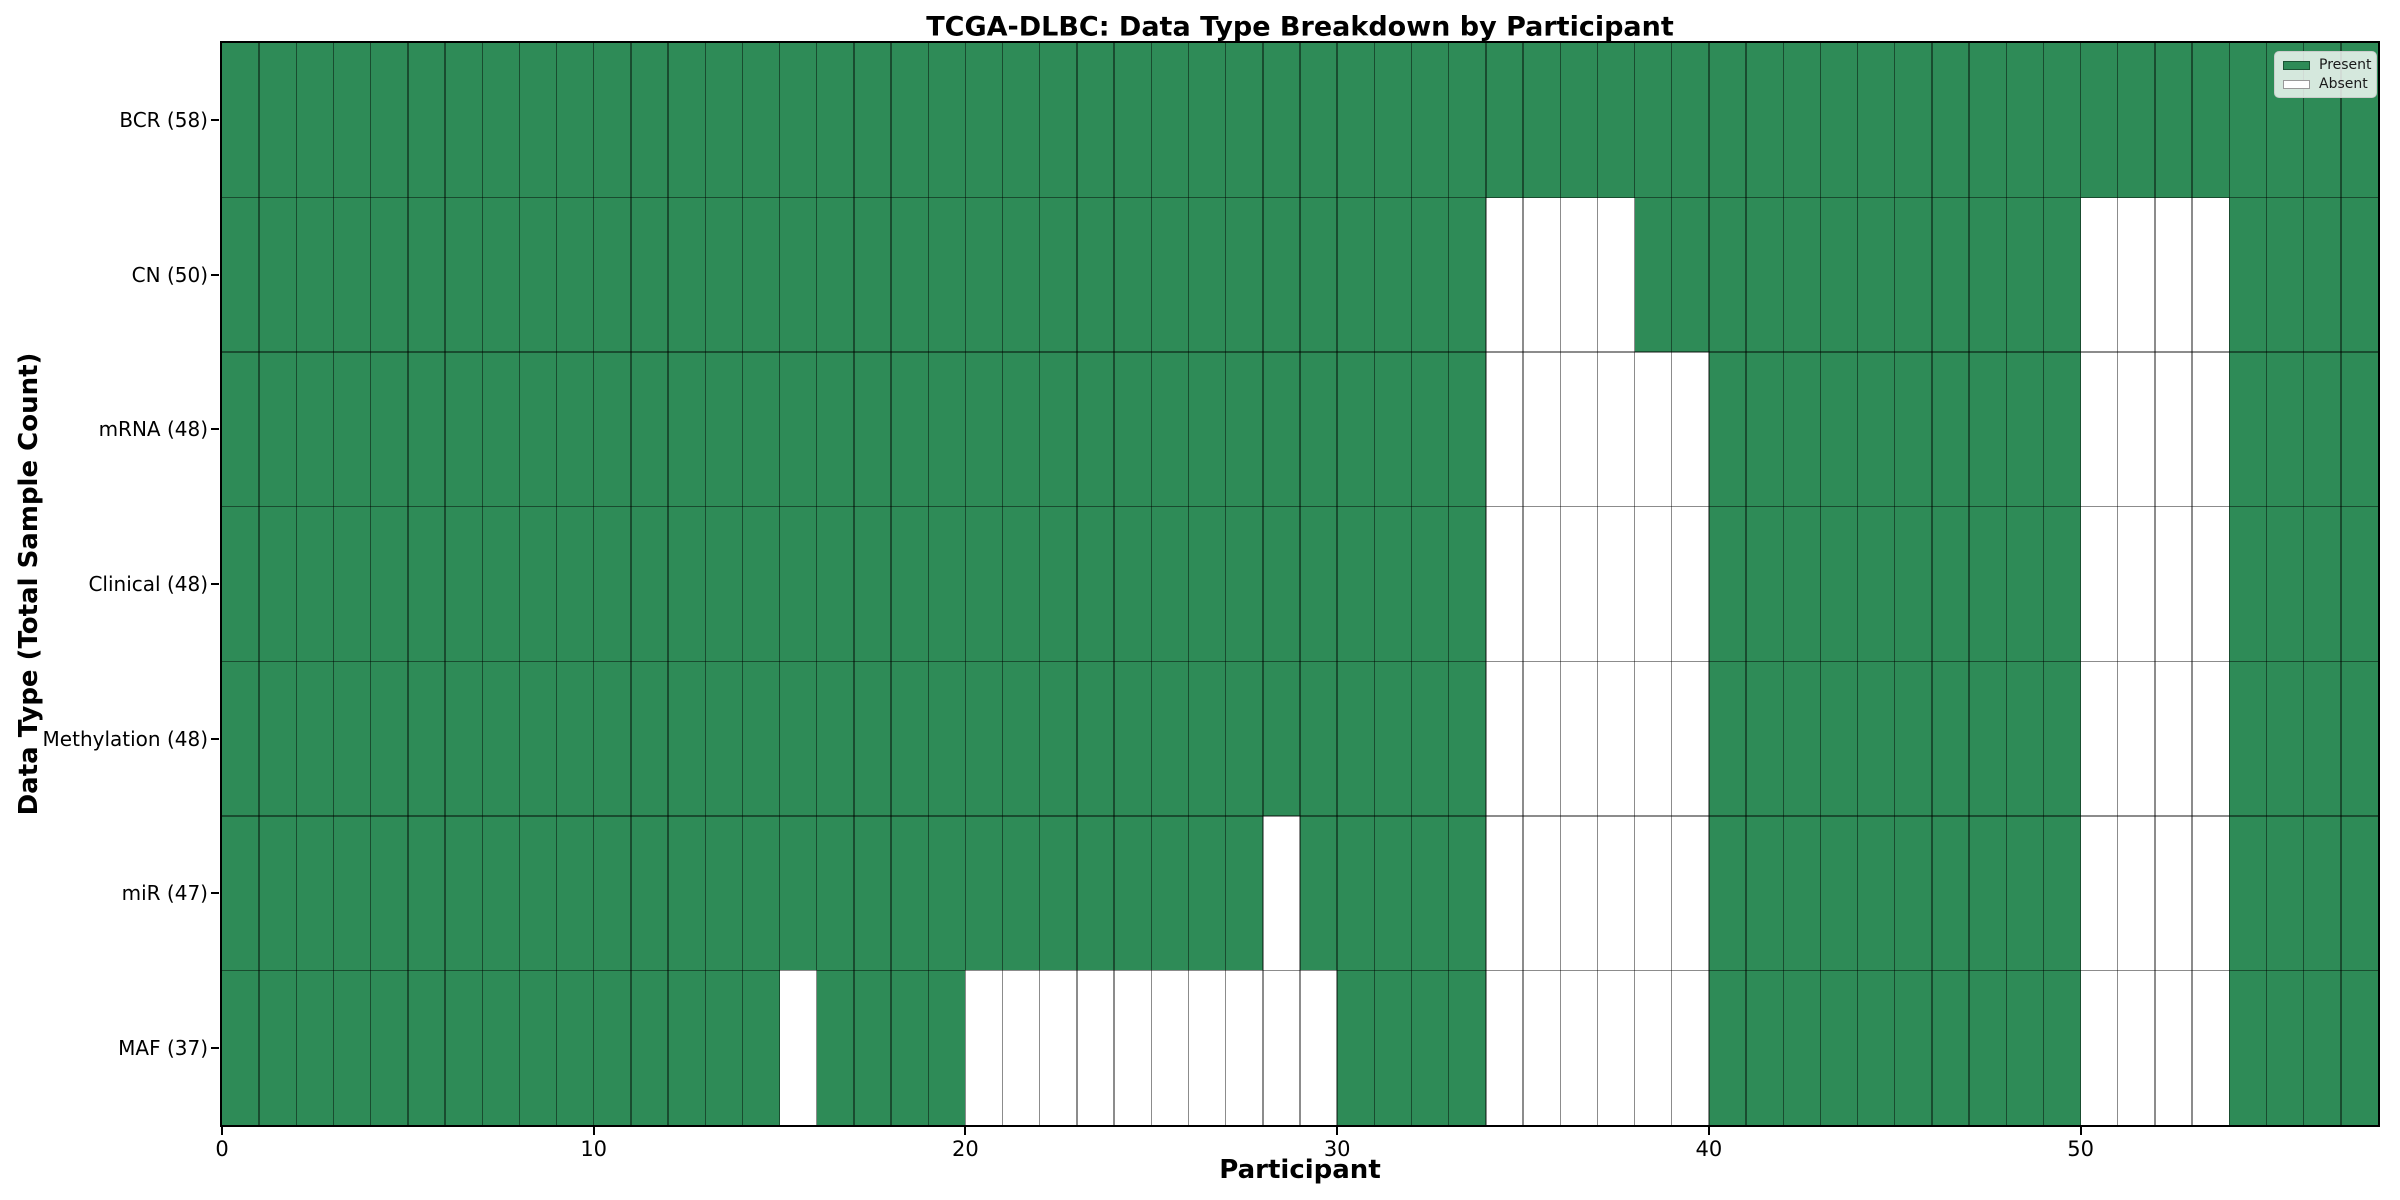 The height and width of the screenshot is (1200, 2400). I want to click on cell-Methylation-p25, so click(1170, 739).